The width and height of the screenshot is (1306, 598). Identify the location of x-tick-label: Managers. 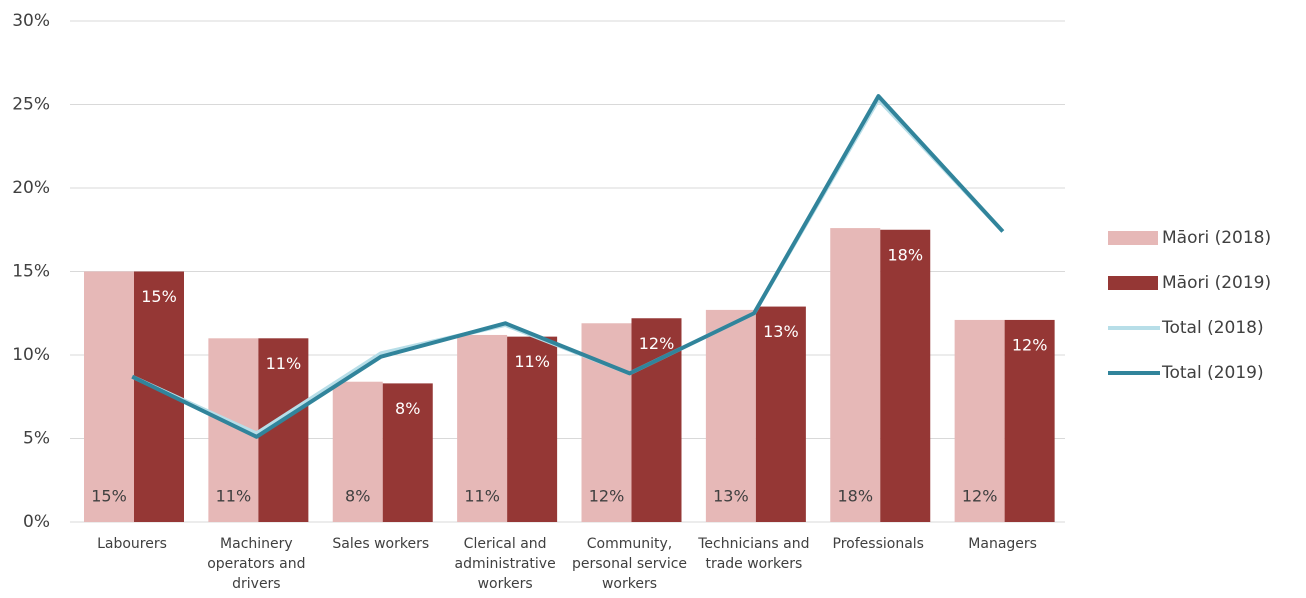
(1002, 544).